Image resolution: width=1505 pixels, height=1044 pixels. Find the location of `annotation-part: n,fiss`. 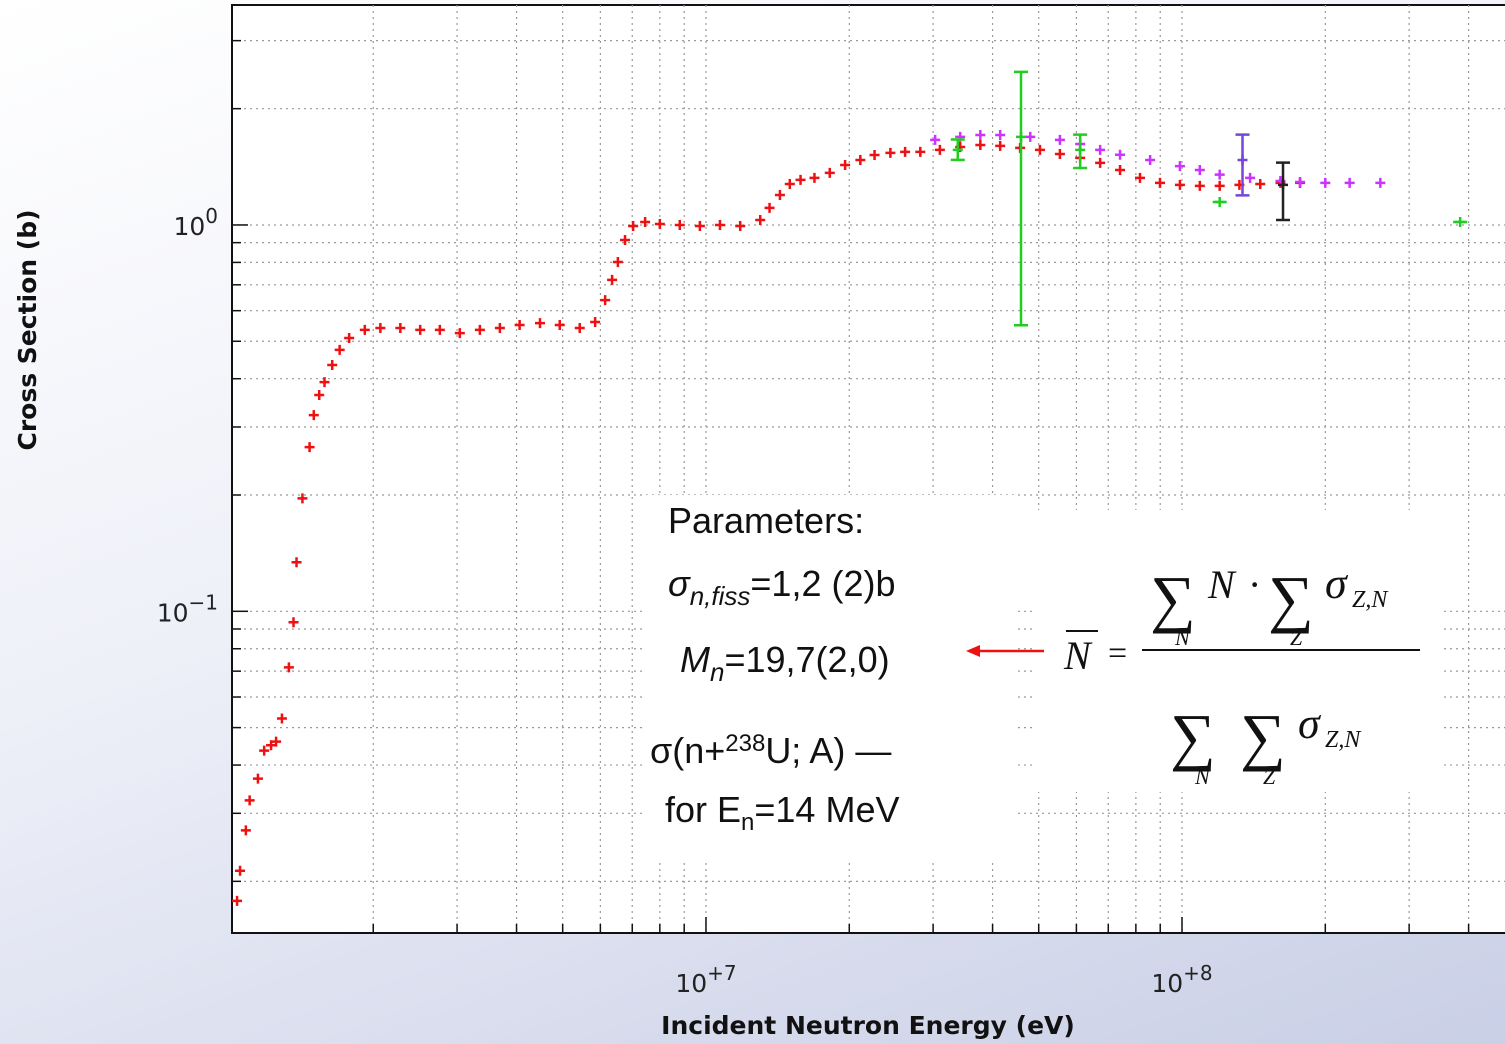

annotation-part: n,fiss is located at coordinates (720, 596).